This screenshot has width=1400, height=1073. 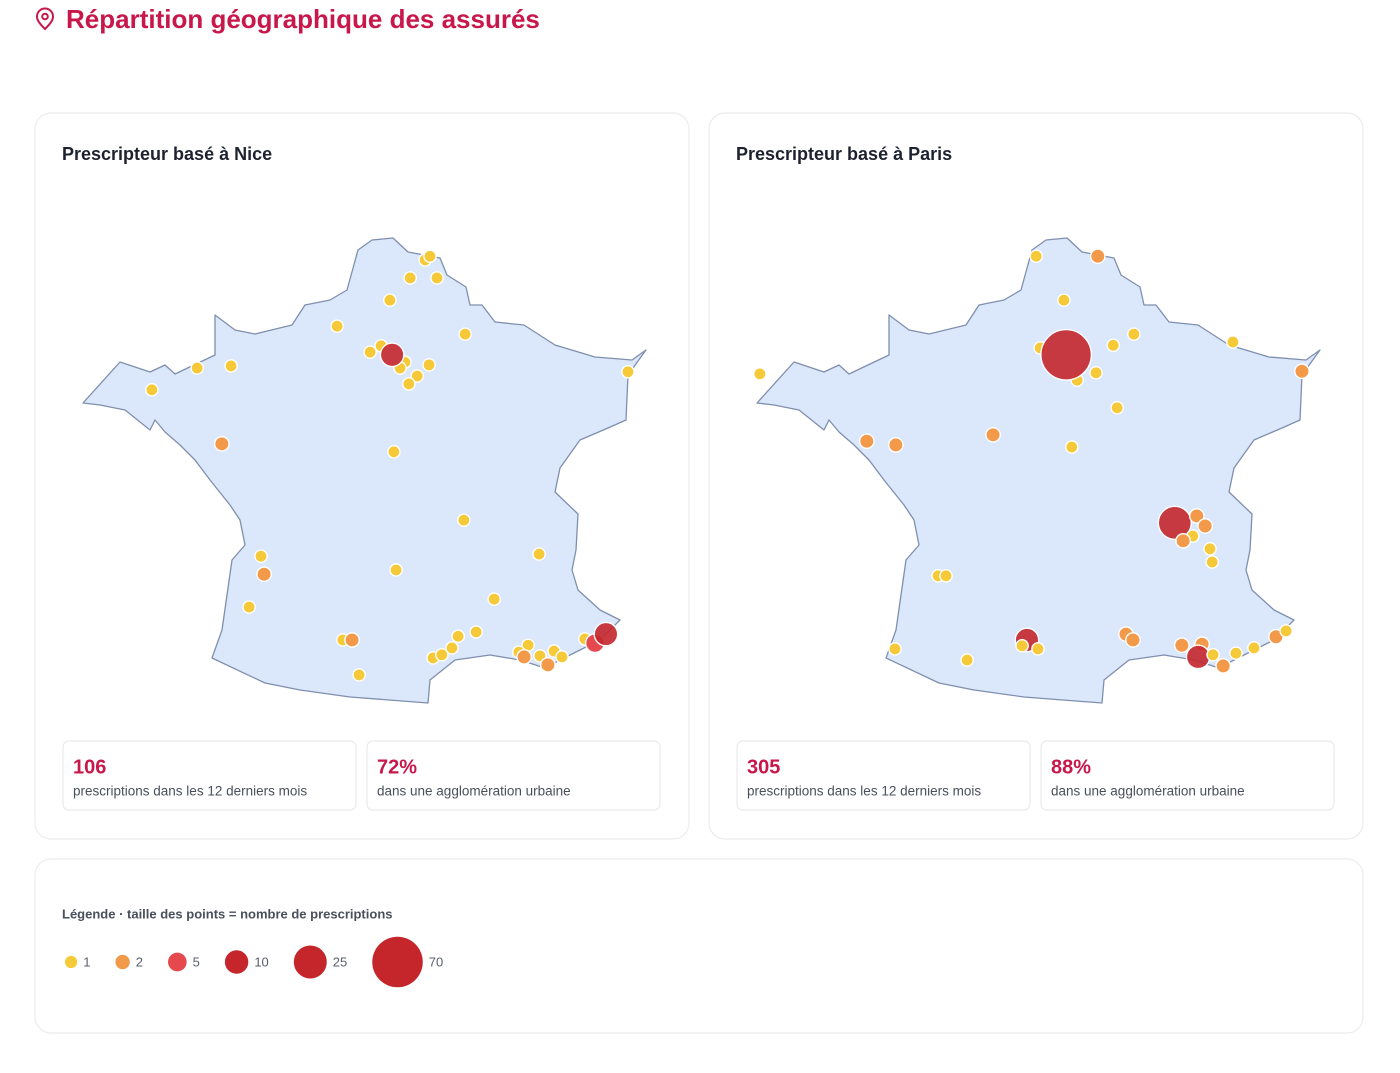 I want to click on legend-label: 70, so click(x=436, y=961).